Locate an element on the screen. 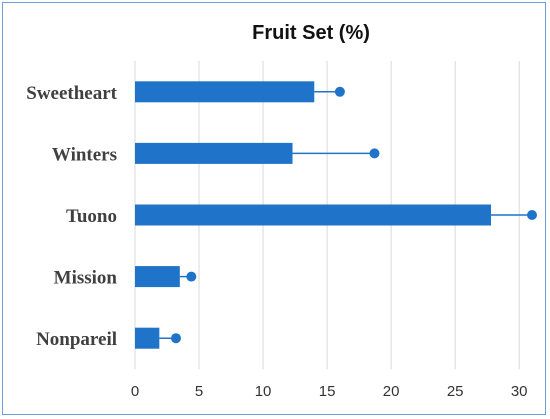  error-cap-tuono is located at coordinates (532, 215).